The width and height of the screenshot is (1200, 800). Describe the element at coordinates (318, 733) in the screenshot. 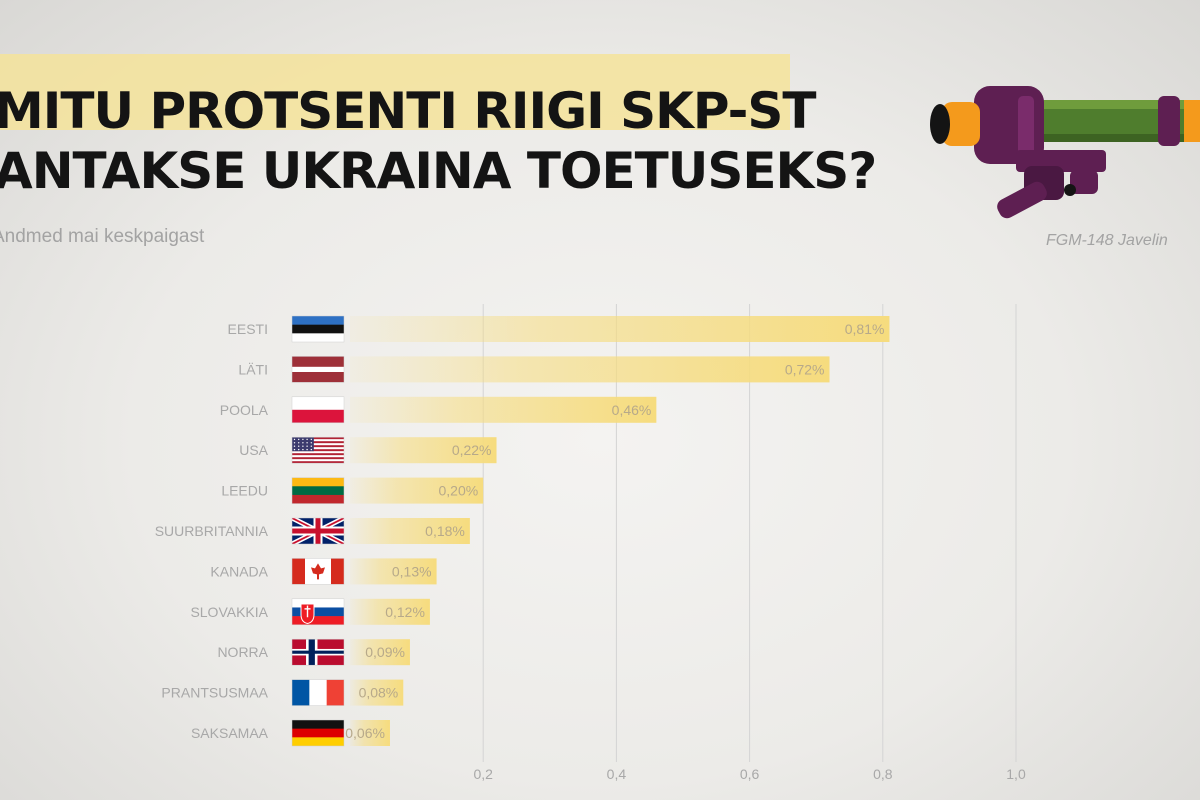

I see `germany-flag-icon` at that location.